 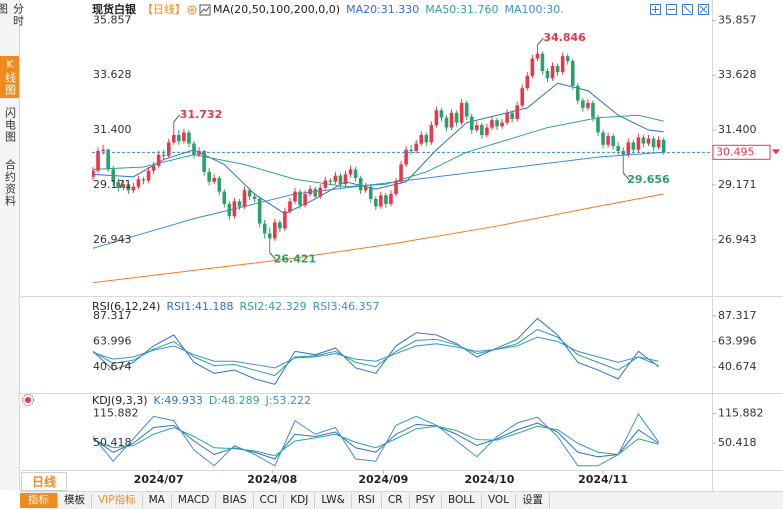 What do you see at coordinates (117, 500) in the screenshot?
I see `toolbar-item: VIP指标` at bounding box center [117, 500].